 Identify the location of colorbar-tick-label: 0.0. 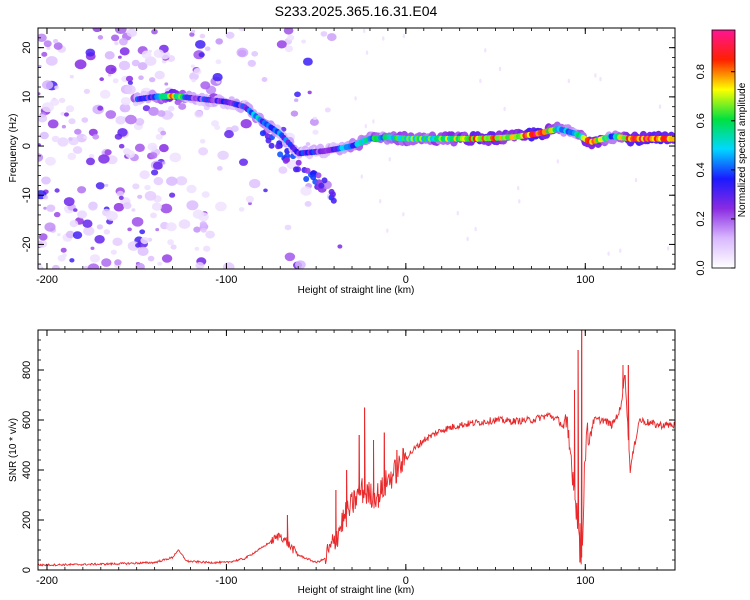
(701, 267).